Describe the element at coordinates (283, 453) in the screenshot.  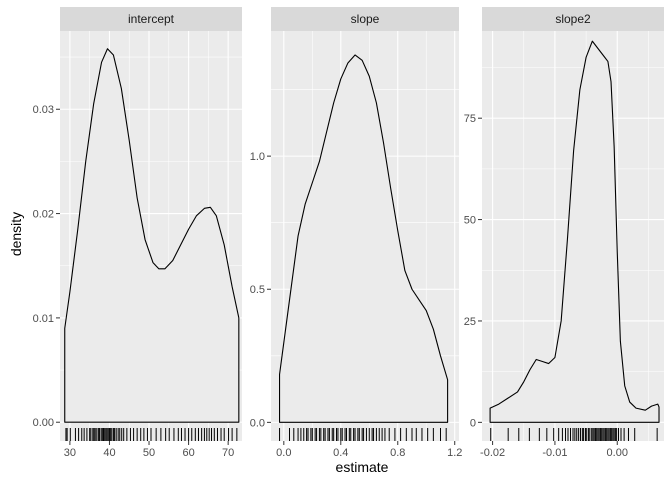
I see `x-tick-label: 0.0` at that location.